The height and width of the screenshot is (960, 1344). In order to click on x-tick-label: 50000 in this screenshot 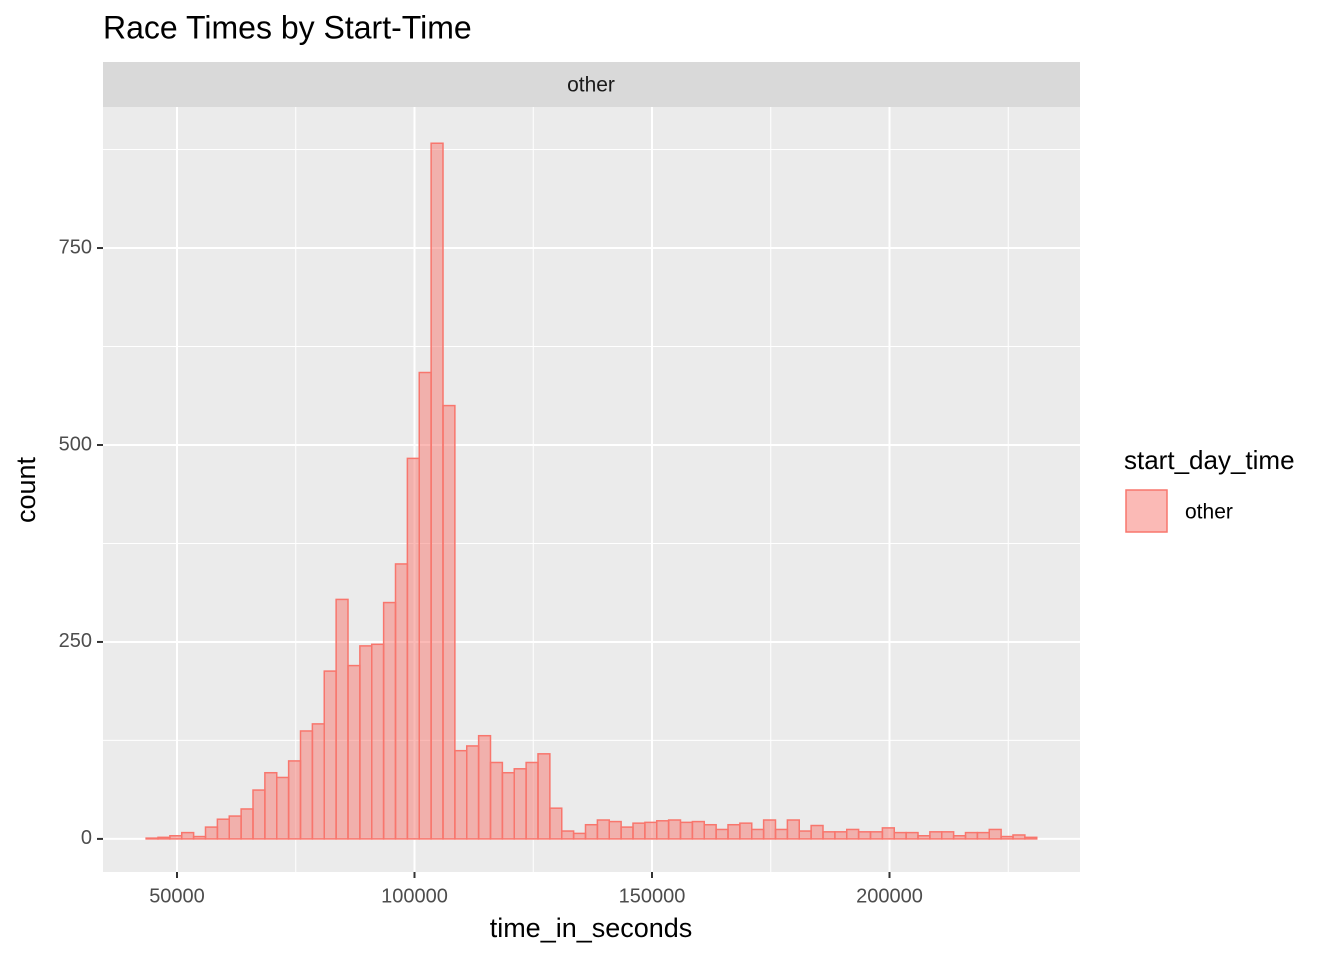, I will do `click(177, 896)`.